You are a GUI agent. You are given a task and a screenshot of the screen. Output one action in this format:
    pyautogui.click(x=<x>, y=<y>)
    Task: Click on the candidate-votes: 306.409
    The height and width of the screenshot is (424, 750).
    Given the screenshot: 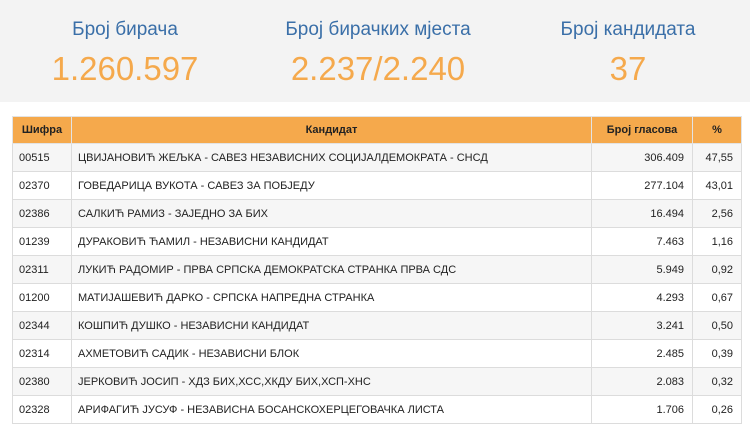 What is the action you would take?
    pyautogui.click(x=642, y=157)
    